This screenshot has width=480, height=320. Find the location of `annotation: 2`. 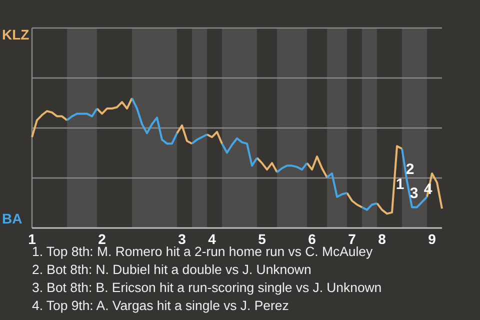

annotation: 2 is located at coordinates (410, 169).